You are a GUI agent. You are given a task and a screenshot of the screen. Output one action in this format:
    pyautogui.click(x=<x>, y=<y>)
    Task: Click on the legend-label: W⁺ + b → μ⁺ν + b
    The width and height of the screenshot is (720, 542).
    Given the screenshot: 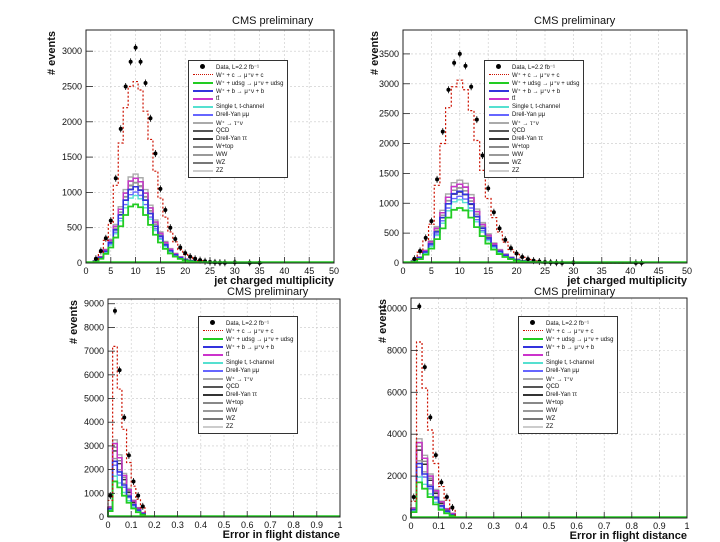 What is the action you would take?
    pyautogui.click(x=250, y=347)
    